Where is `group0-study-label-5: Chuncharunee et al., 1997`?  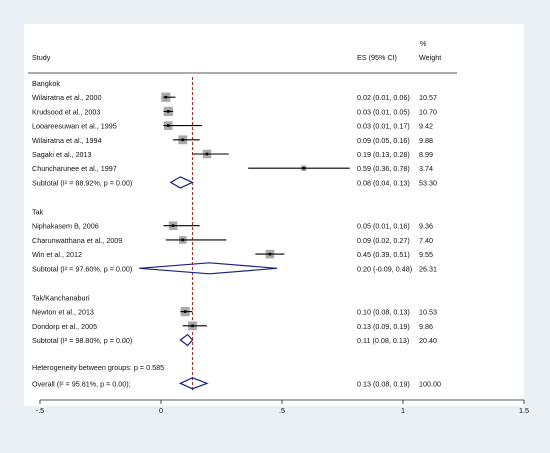
group0-study-label-5: Chuncharunee et al., 1997 is located at coordinates (74, 168).